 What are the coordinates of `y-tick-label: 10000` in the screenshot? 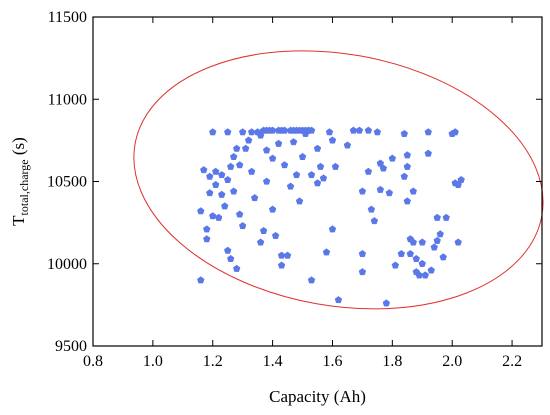 It's located at (67, 264).